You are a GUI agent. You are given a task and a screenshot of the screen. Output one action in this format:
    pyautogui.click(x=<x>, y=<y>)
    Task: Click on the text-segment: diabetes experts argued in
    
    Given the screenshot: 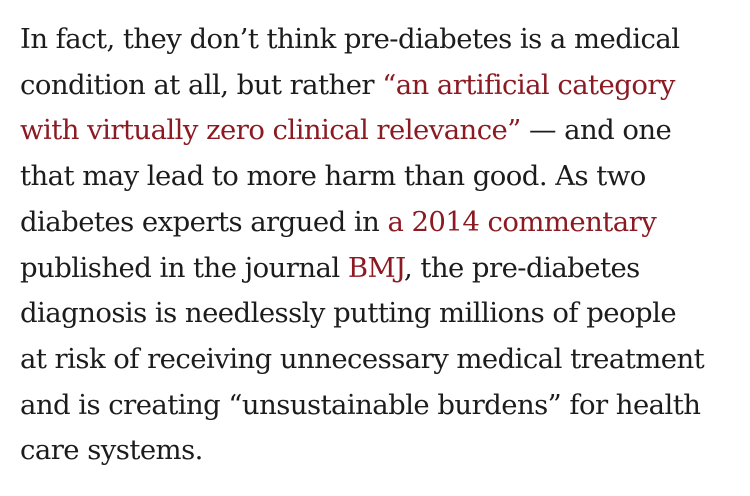 What is the action you would take?
    pyautogui.click(x=204, y=221)
    